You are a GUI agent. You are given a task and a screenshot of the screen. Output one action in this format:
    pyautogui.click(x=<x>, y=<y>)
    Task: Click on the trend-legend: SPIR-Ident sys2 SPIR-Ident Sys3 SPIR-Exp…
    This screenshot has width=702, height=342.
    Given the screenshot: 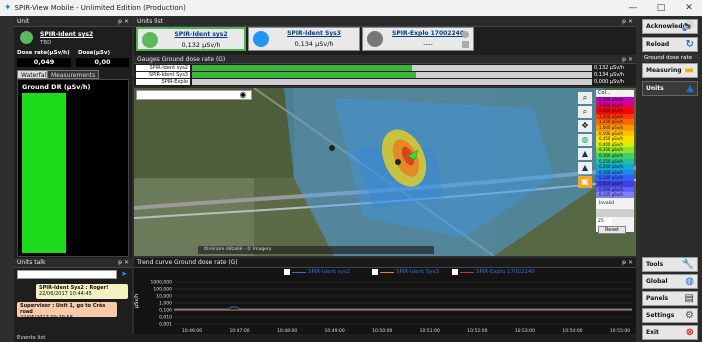 What is the action you would take?
    pyautogui.click(x=434, y=272)
    